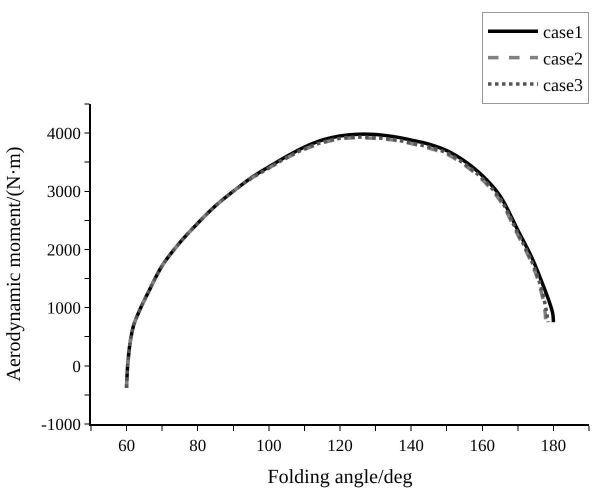  I want to click on x-tick-label: 60, so click(127, 446).